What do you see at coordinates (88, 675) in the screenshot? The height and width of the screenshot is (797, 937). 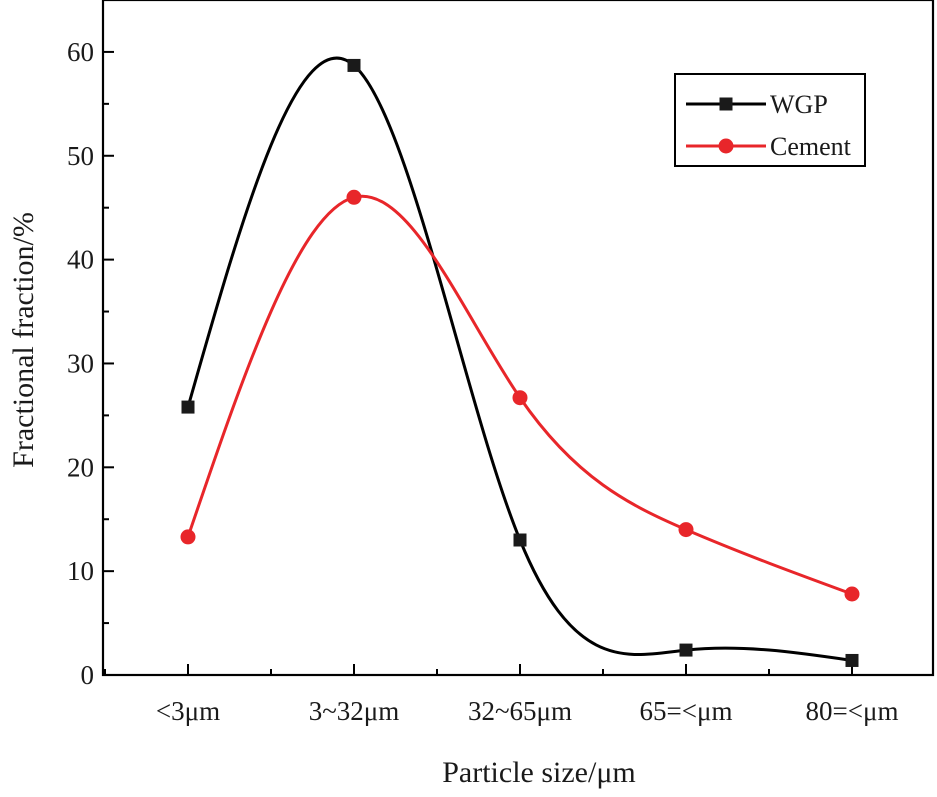 I see `y-tick-label: 0` at bounding box center [88, 675].